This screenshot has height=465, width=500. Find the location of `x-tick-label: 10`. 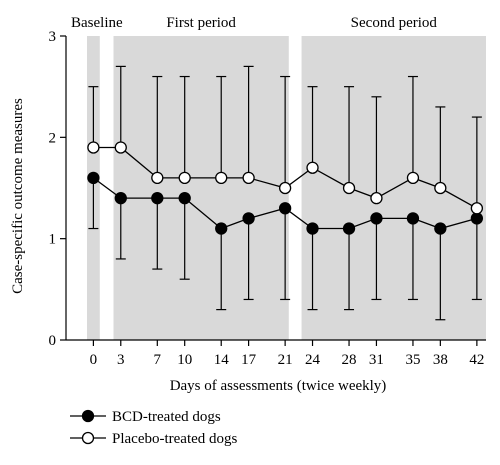

x-tick-label: 10 is located at coordinates (184, 360).